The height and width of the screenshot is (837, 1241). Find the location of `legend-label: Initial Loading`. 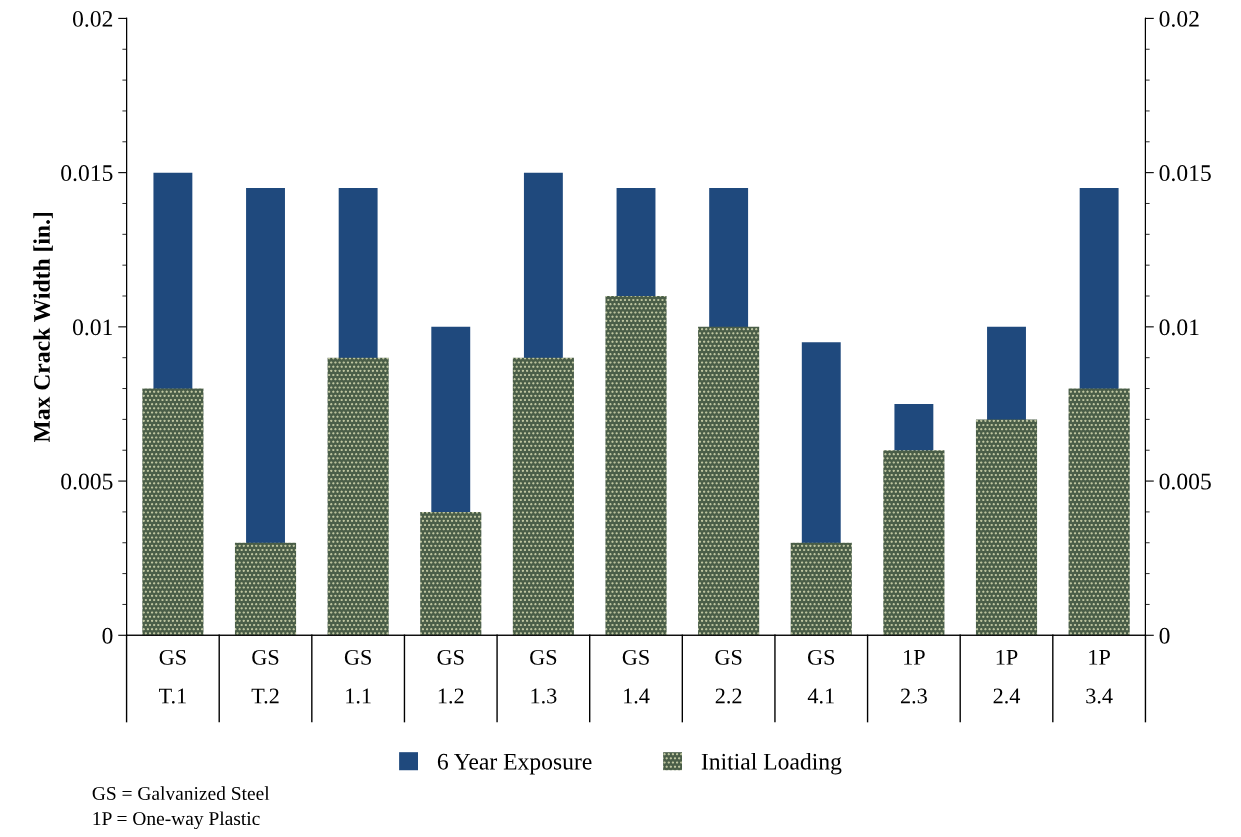

legend-label: Initial Loading is located at coordinates (771, 764).